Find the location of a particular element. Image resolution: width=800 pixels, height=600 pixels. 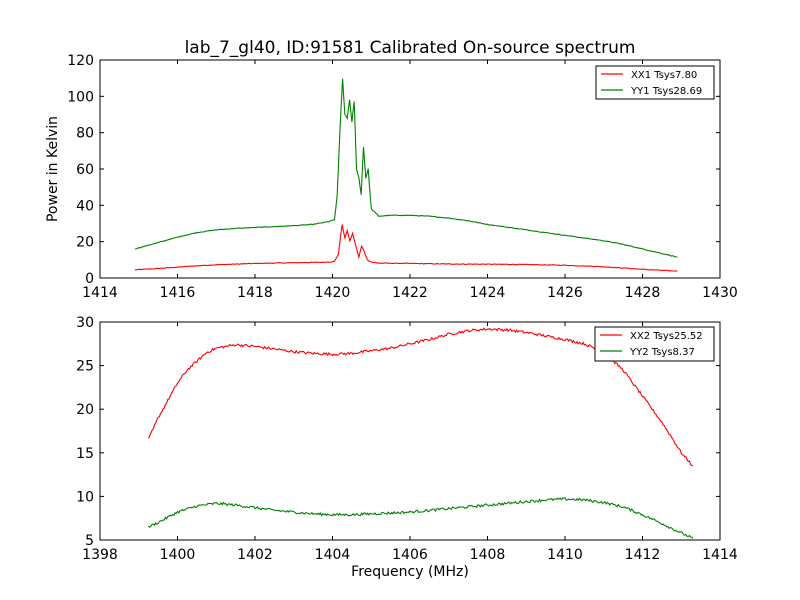

bottom-legend: XX2 Tsys25.52 YY2 Tsys8.37 is located at coordinates (654, 344).